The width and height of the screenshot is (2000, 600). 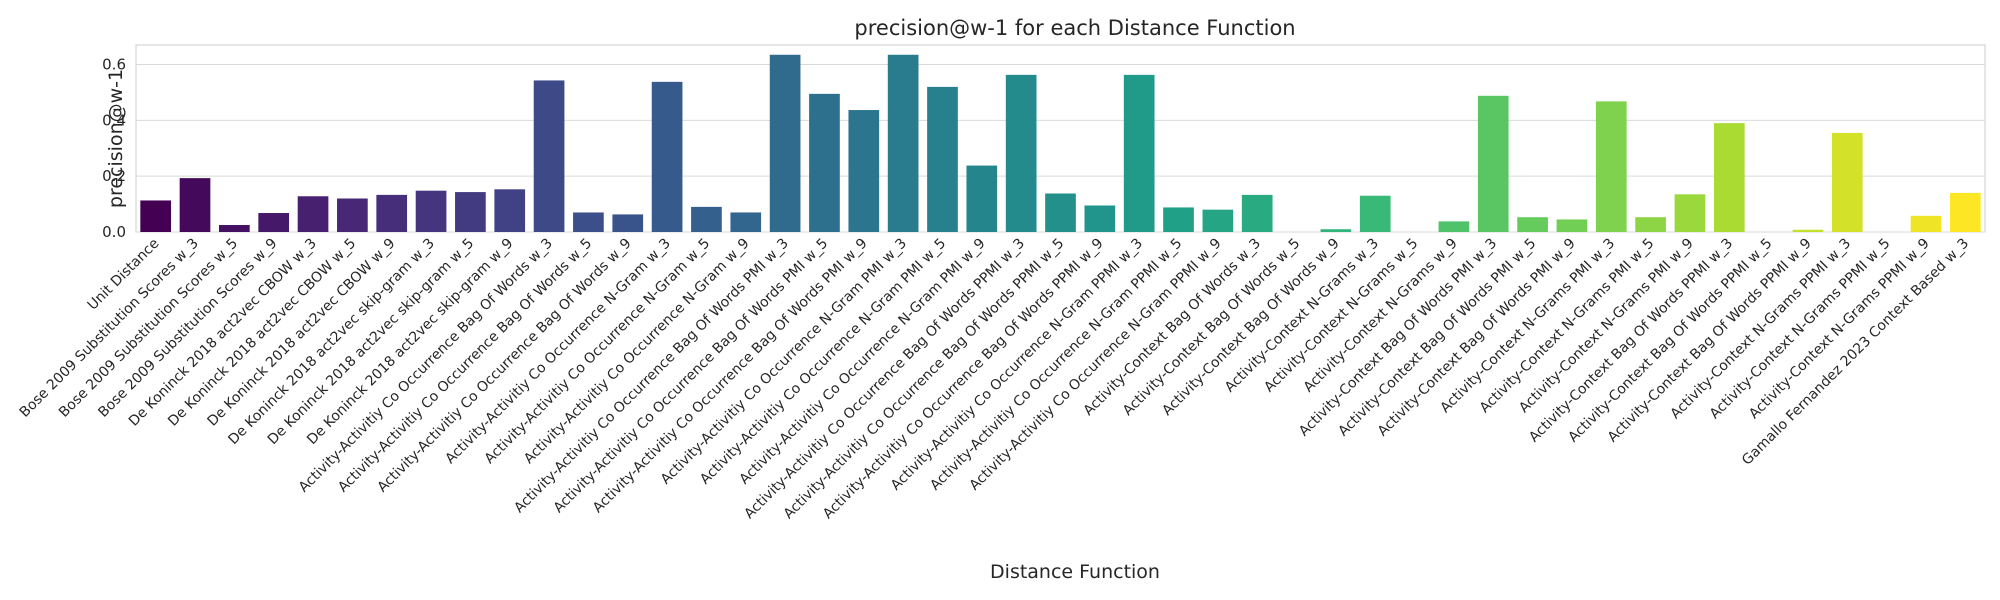 What do you see at coordinates (1074, 28) in the screenshot?
I see `chart-title: precision@w-1 for each Distance Function` at bounding box center [1074, 28].